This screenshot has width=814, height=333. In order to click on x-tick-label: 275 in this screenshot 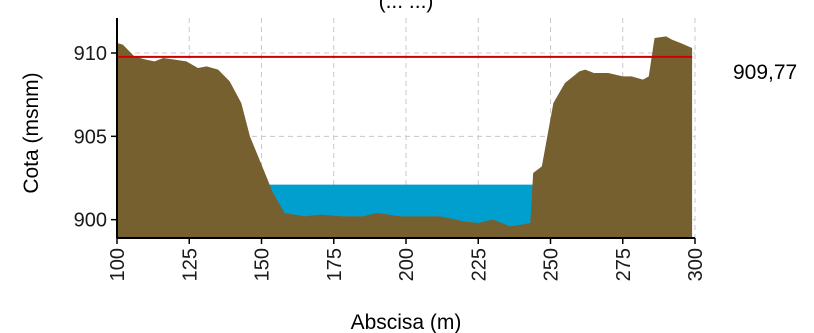, I will do `click(624, 264)`.